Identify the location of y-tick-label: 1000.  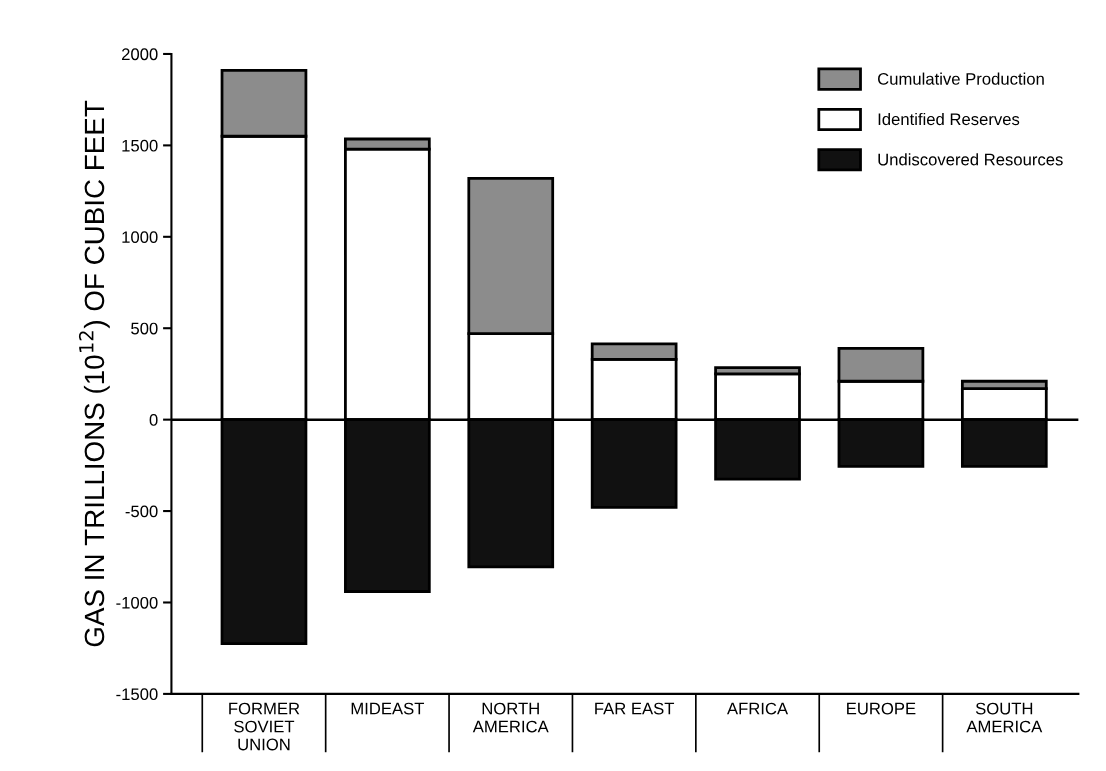
(140, 237).